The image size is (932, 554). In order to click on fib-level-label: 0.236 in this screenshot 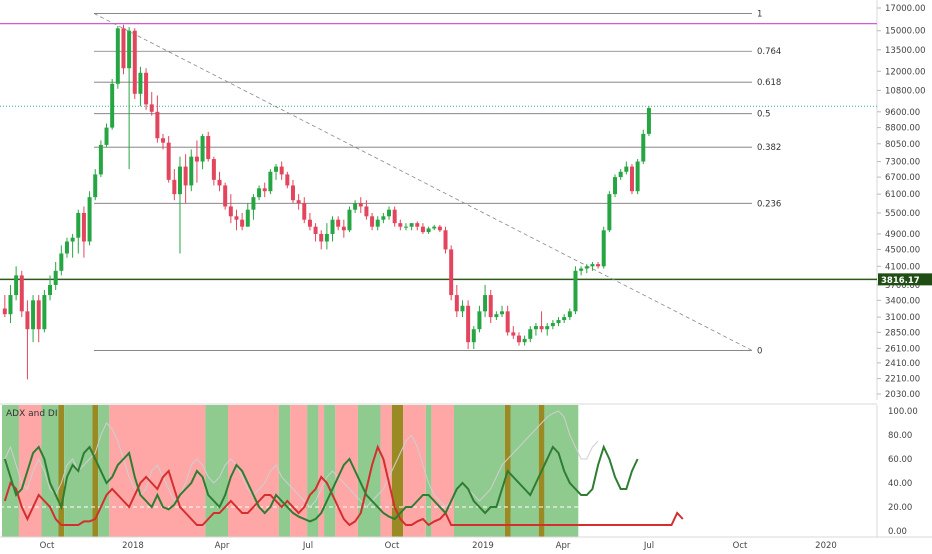, I will do `click(769, 204)`.